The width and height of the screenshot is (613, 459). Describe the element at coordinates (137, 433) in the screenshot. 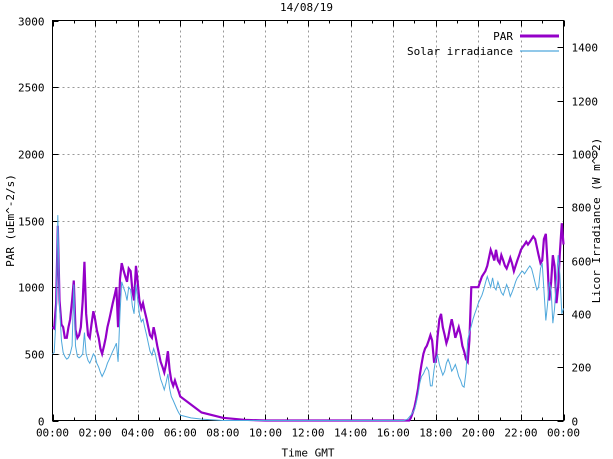

I see `x-axis-tick-label: 04:00` at that location.